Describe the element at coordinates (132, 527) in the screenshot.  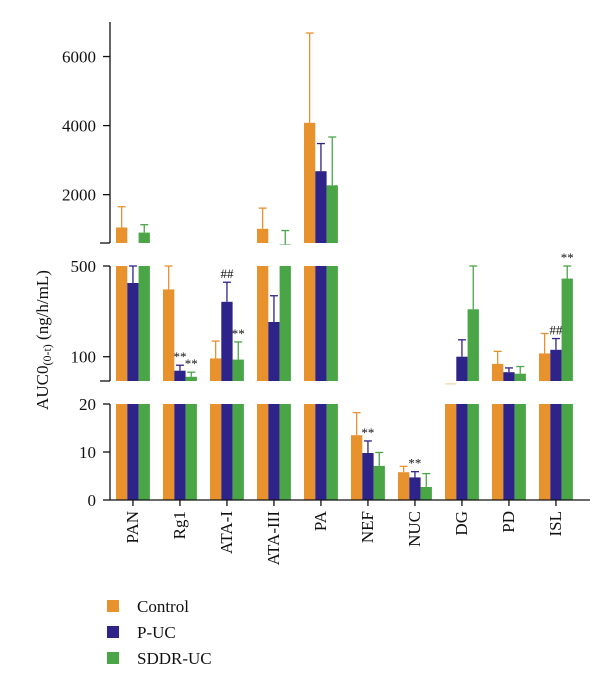
I see `category-label-pan: PAN` at that location.